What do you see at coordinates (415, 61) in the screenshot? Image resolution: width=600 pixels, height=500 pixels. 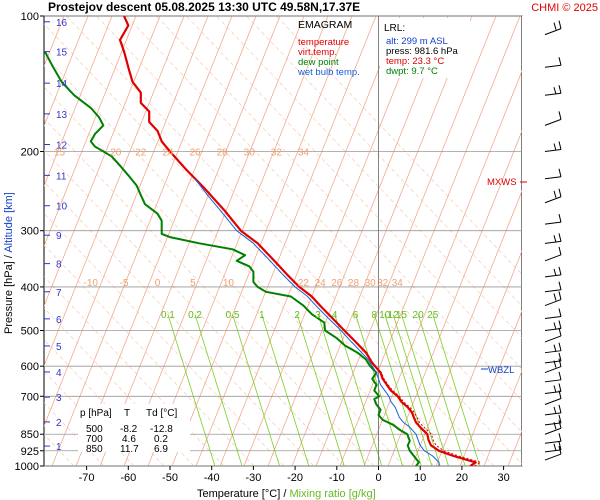 I see `lrl-temperature: temp: 23.3 °C` at bounding box center [415, 61].